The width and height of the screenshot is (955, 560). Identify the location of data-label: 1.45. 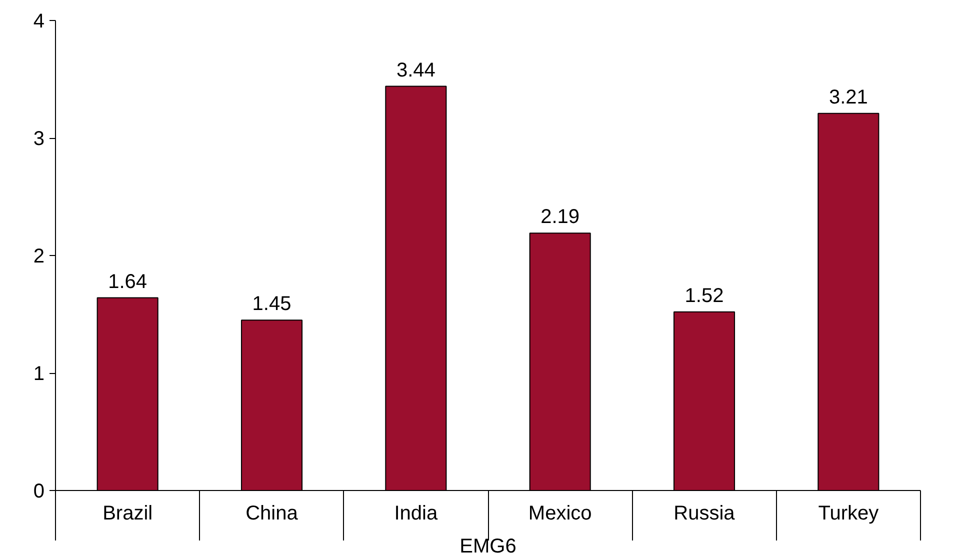
(272, 304).